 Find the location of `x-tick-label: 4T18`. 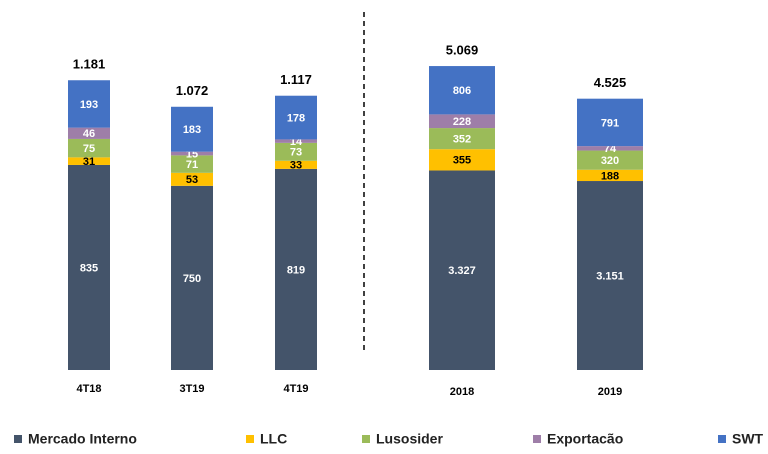

x-tick-label: 4T18 is located at coordinates (88, 389).